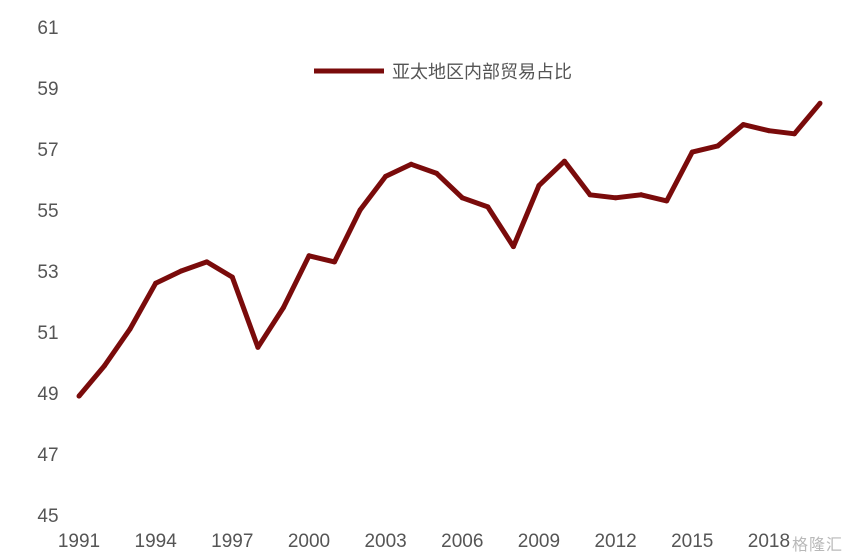  I want to click on x-tick-label: 1991, so click(79, 541).